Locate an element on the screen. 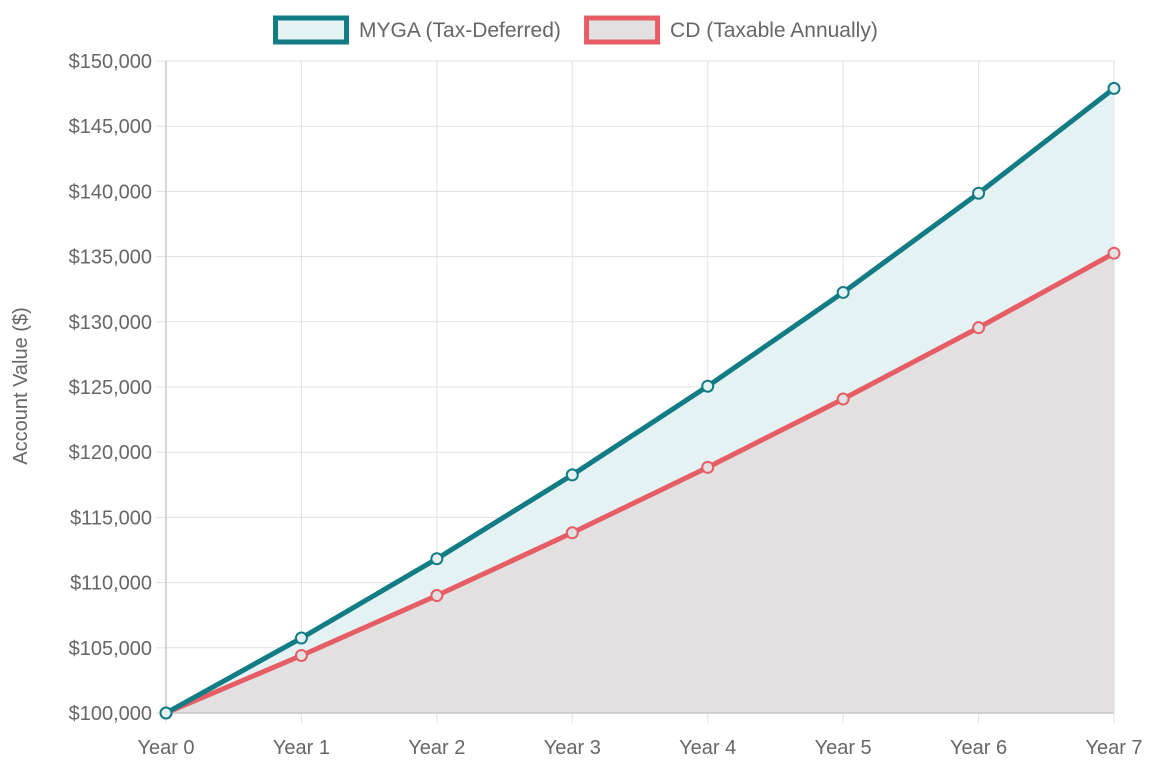 The image size is (1152, 768). x-tick-label: Year 7 is located at coordinates (1113, 748).